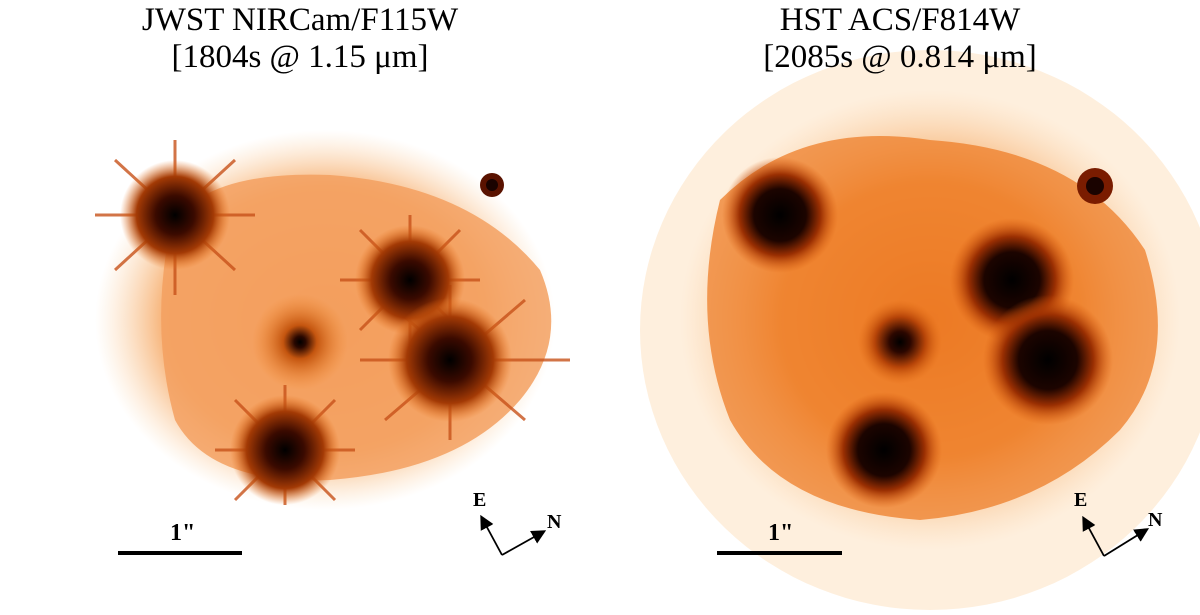 This screenshot has height=615, width=1200. I want to click on hst-title: HST ACS/F814W [2085s @ 0.814 μm], so click(900, 39).